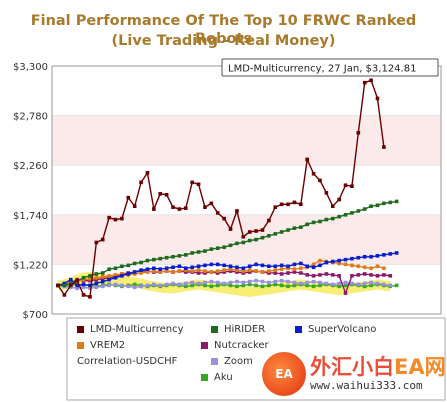 The width and height of the screenshot is (447, 402). I want to click on legend-item: Zoom, so click(232, 361).